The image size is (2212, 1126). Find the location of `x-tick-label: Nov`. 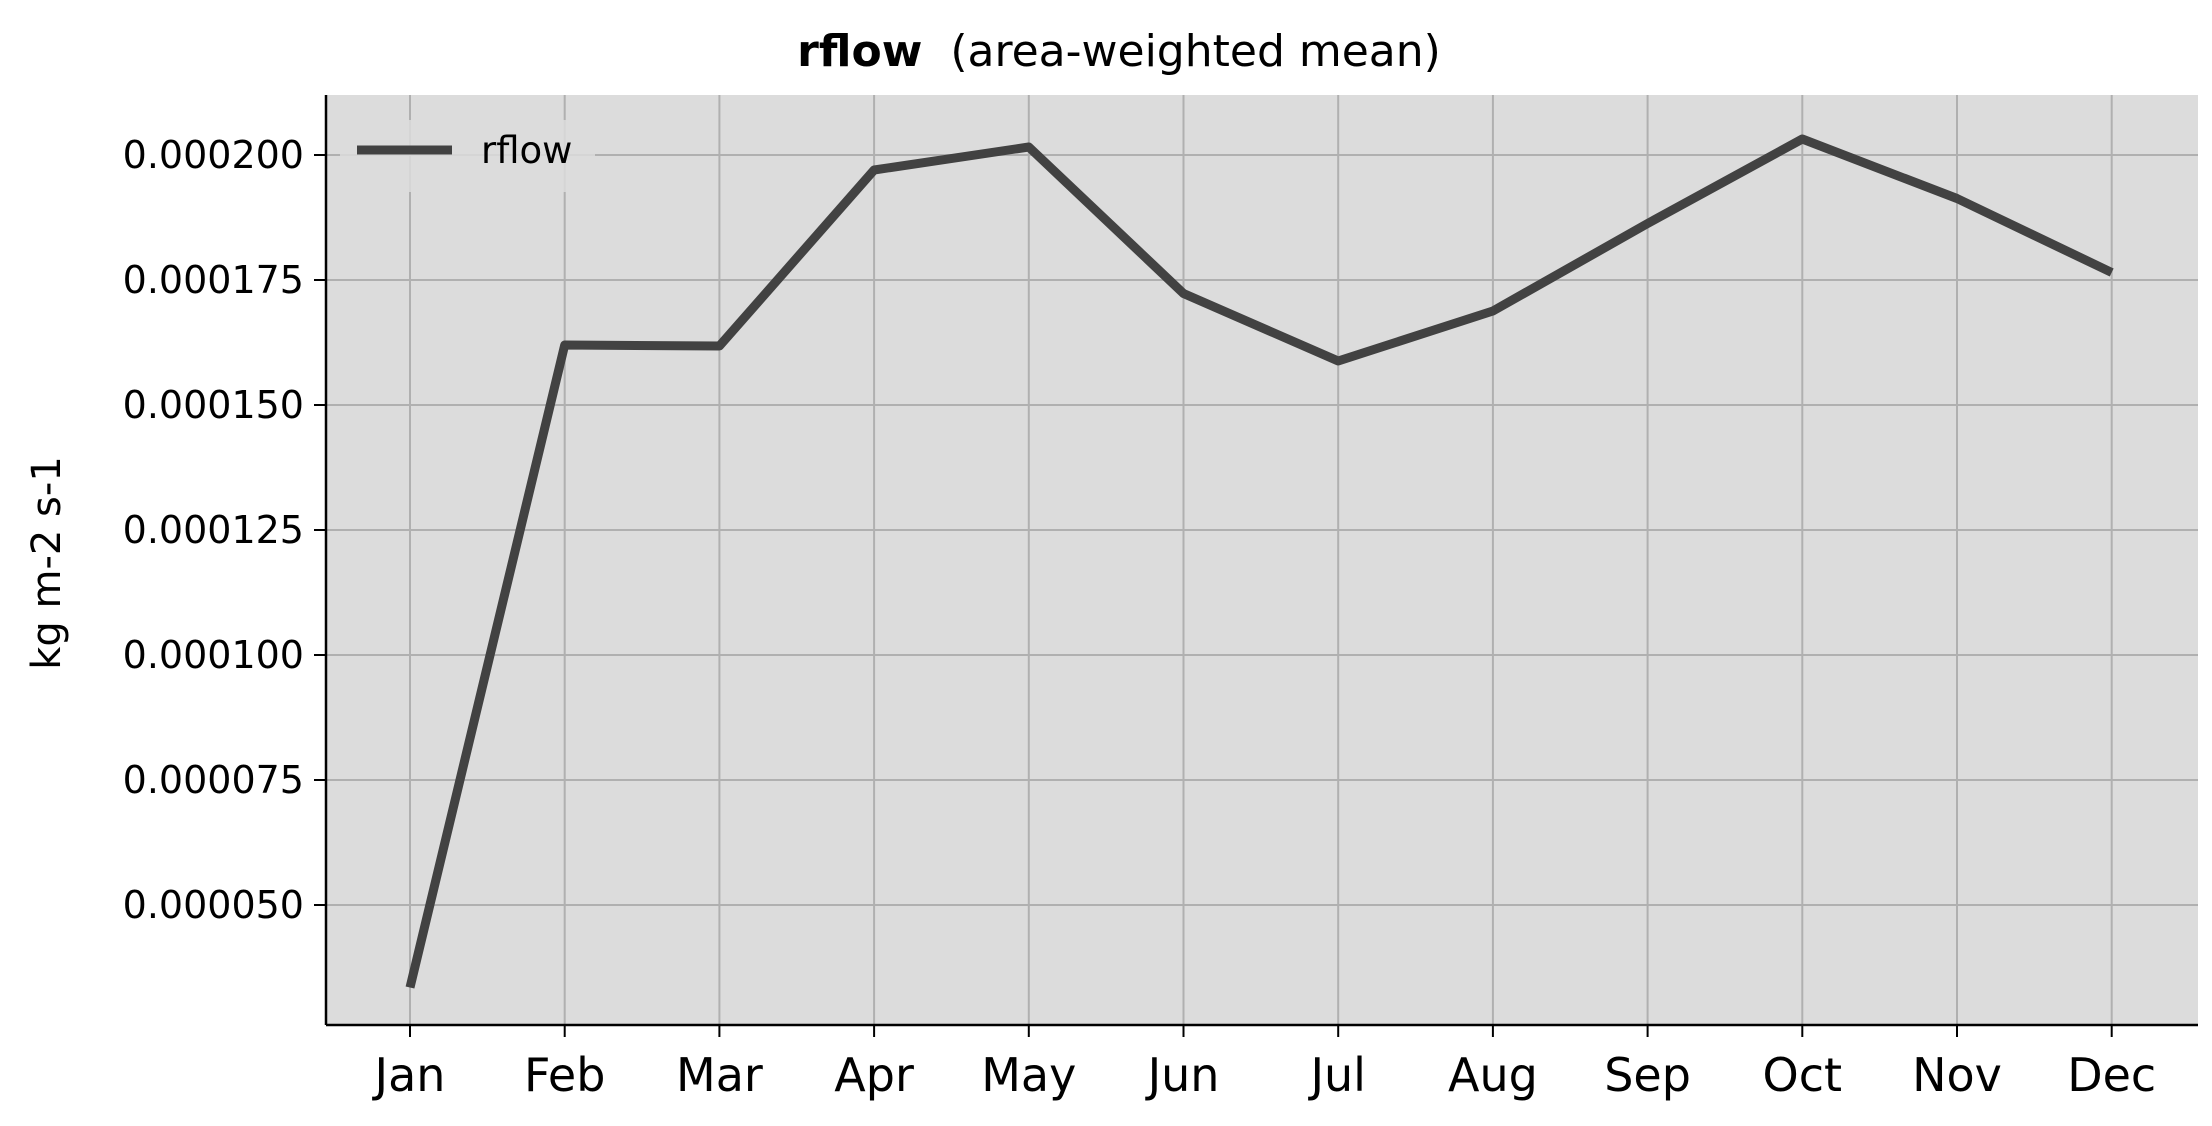

x-tick-label: Nov is located at coordinates (1957, 1075).